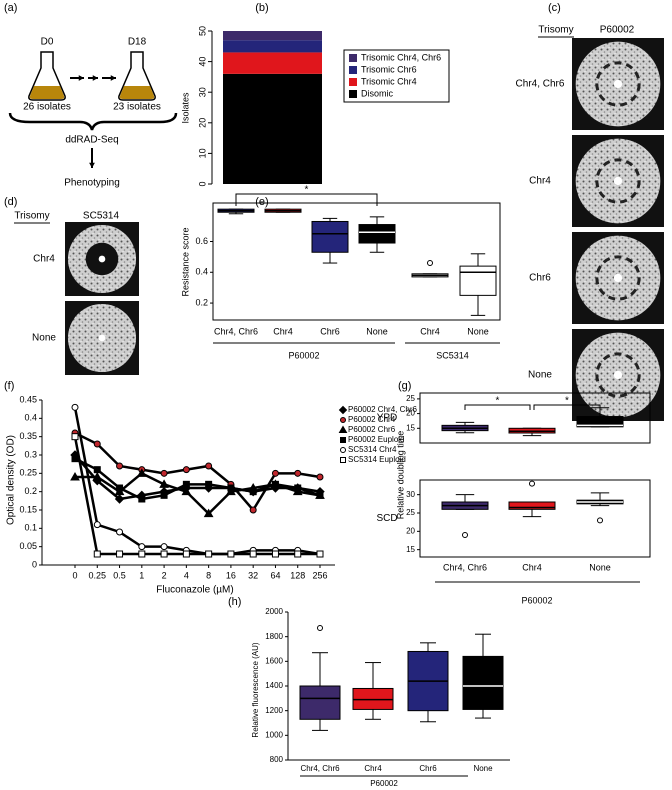 The height and width of the screenshot is (790, 672). I want to click on y-tick-label: 0, so click(34, 564).